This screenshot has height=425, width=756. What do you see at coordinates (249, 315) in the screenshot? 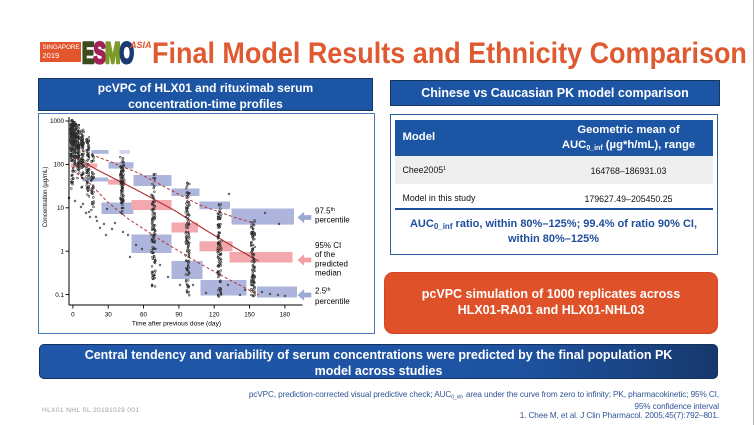
I see `svg-text: 150` at bounding box center [249, 315].